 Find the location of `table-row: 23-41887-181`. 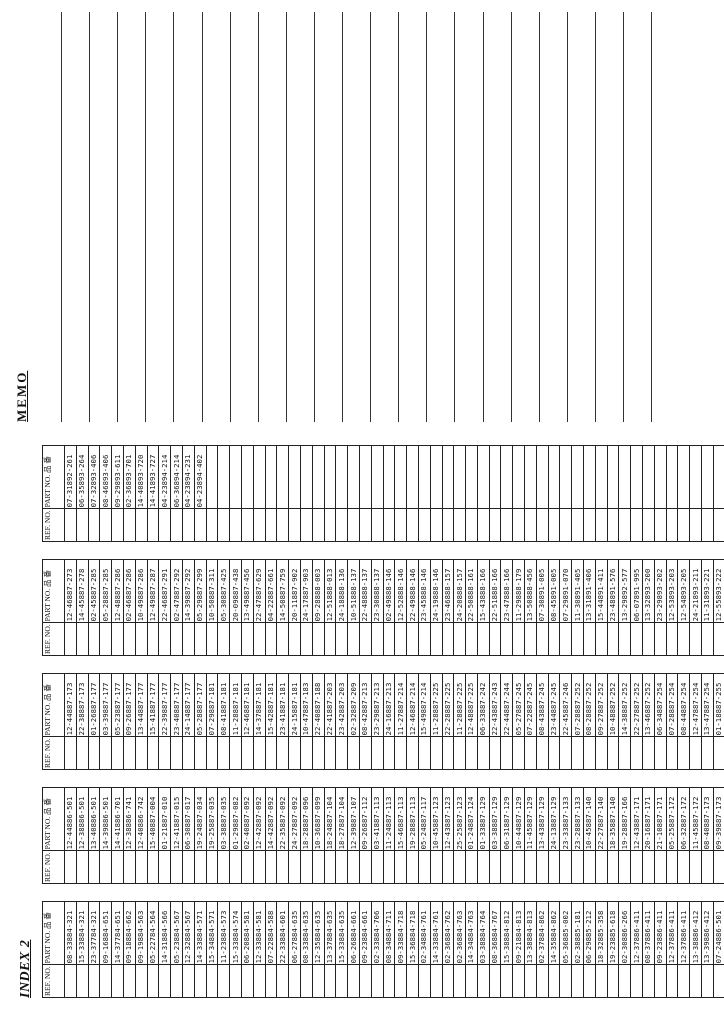

table-row: 23-41887-181 is located at coordinates (282, 721).